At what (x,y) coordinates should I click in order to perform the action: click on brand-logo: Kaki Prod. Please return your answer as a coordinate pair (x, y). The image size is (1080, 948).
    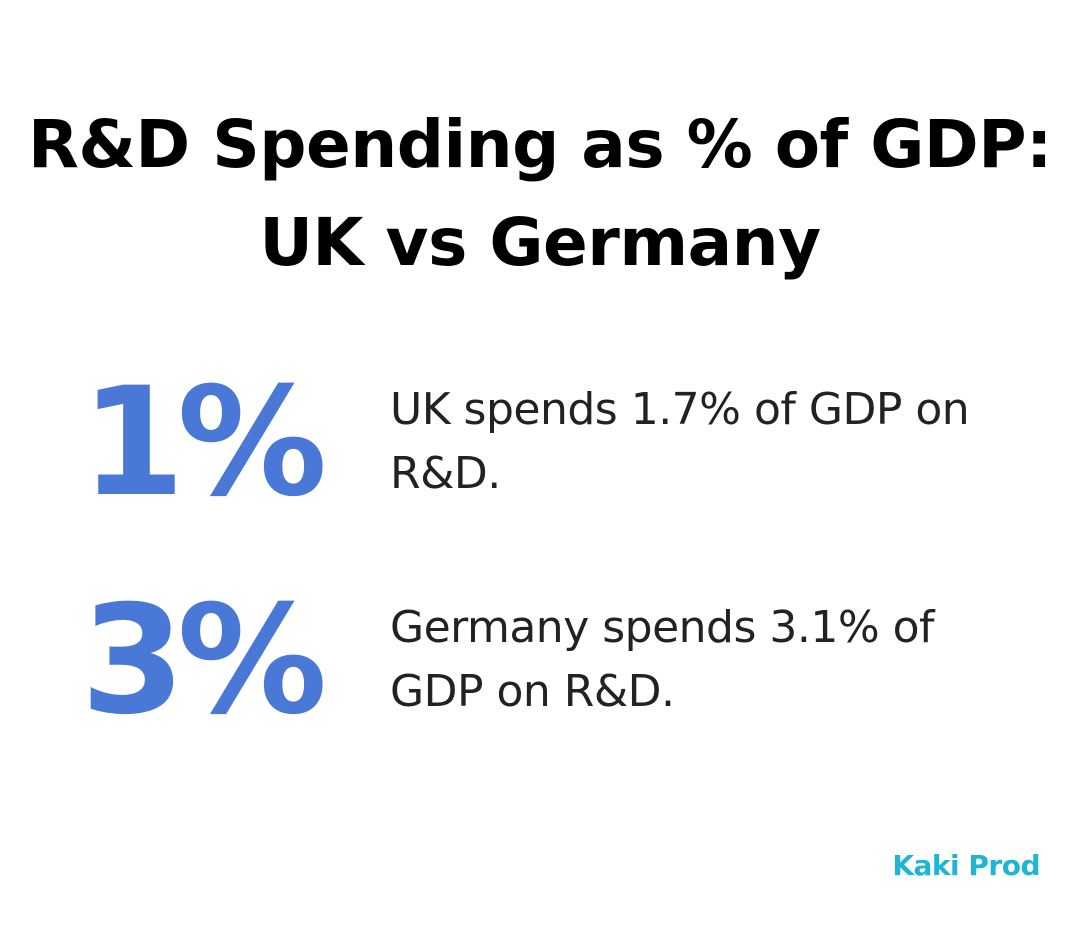
    Looking at the image, I should click on (966, 865).